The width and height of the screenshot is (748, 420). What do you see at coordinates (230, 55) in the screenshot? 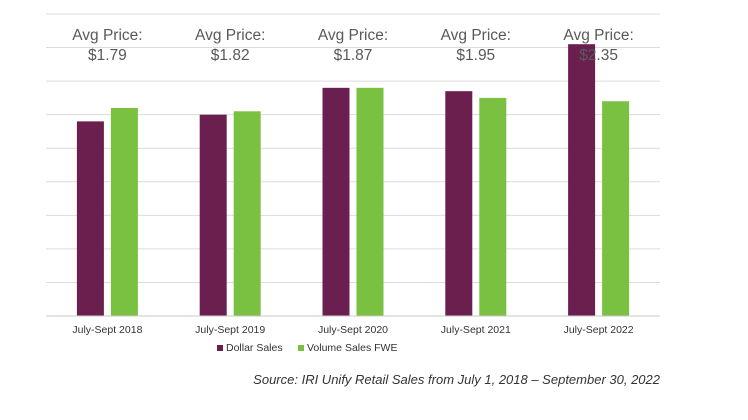
I see `avg-price-value: $1.82` at bounding box center [230, 55].